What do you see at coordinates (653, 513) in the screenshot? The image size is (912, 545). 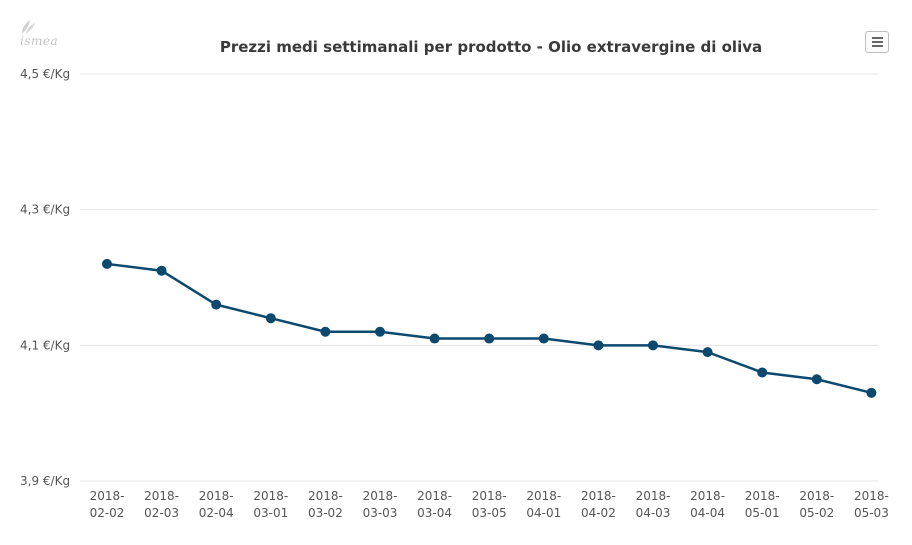 I see `x-tick-label: 04-03` at bounding box center [653, 513].